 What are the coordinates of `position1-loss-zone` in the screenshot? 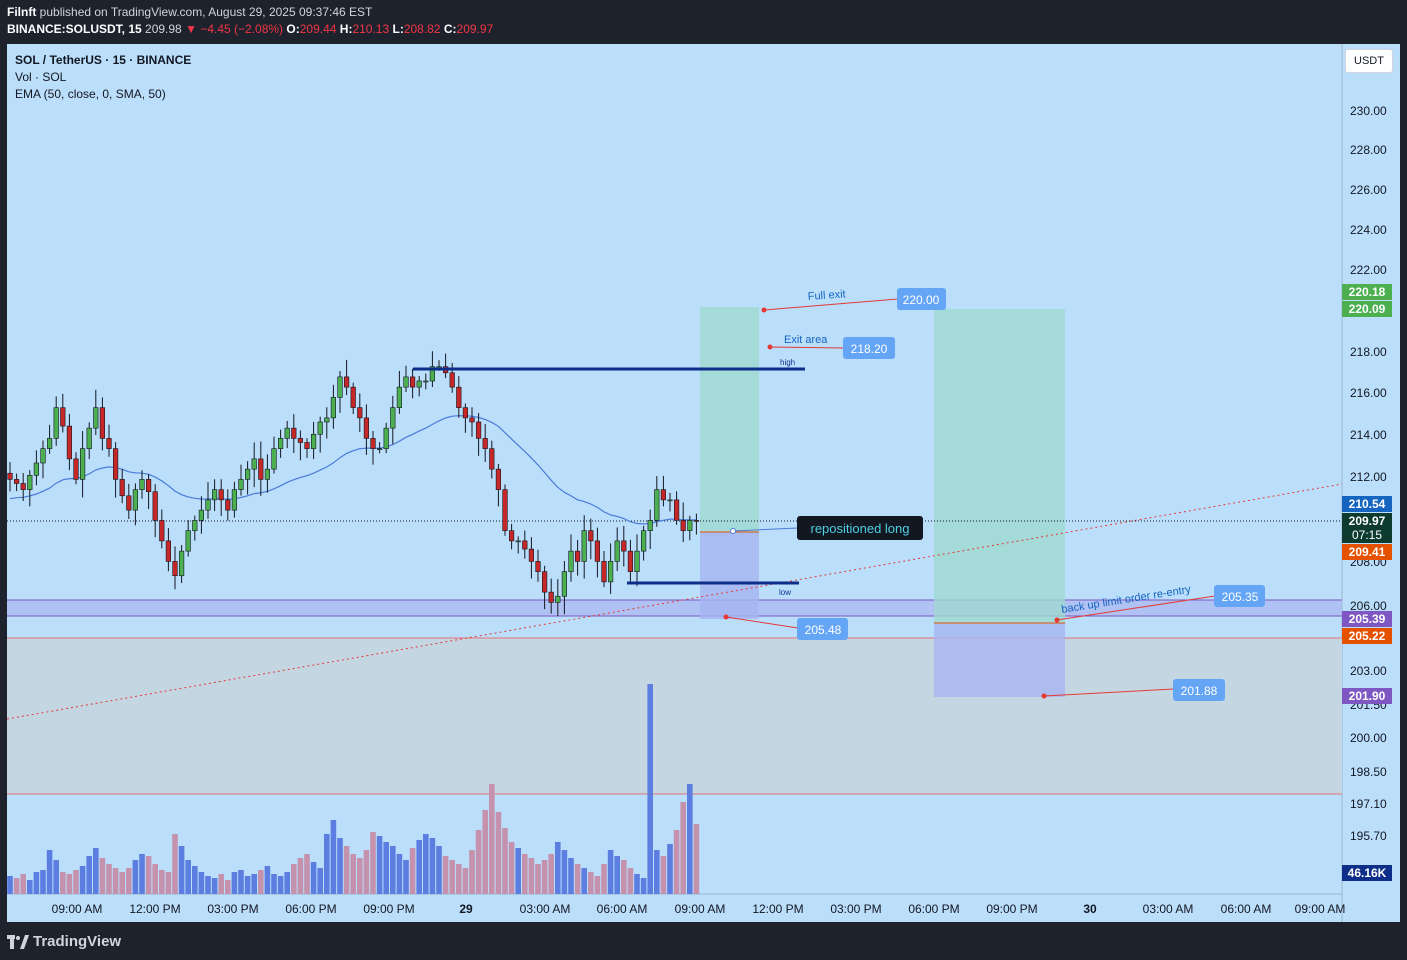 It's located at (729, 575).